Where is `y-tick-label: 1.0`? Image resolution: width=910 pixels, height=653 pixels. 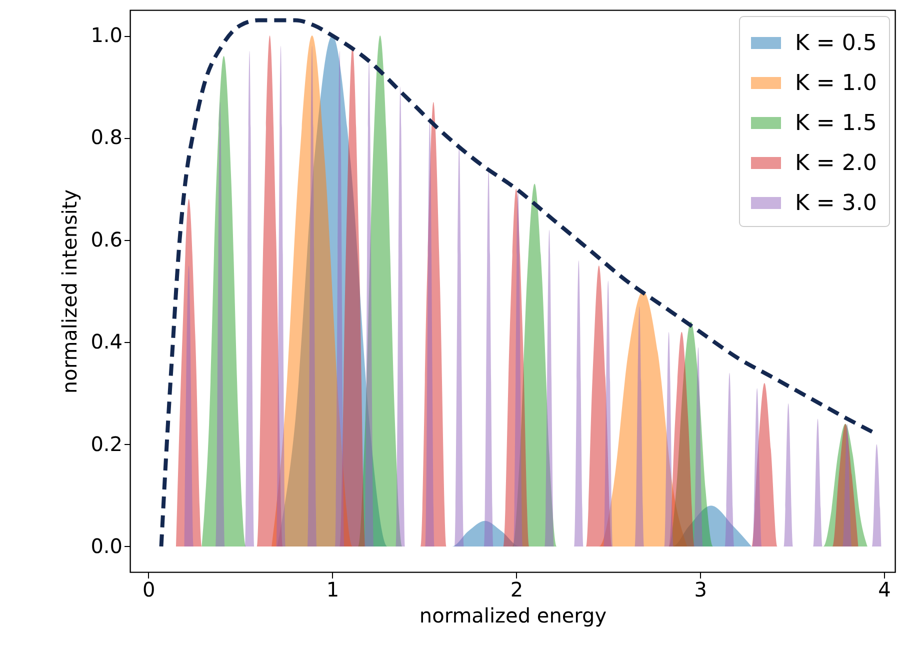 y-tick-label: 1.0 is located at coordinates (106, 35).